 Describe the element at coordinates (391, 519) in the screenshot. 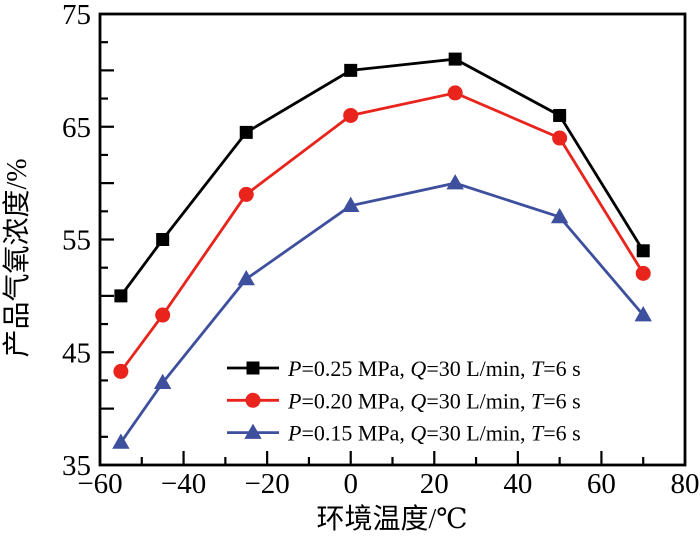

I see `x-axis-title: 环境温度/℃` at that location.